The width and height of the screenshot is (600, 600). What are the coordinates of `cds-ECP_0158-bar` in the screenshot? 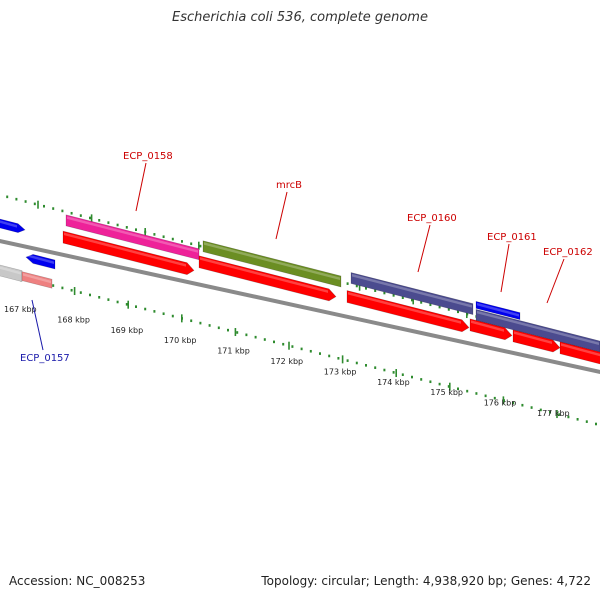 It's located at (128, 253).